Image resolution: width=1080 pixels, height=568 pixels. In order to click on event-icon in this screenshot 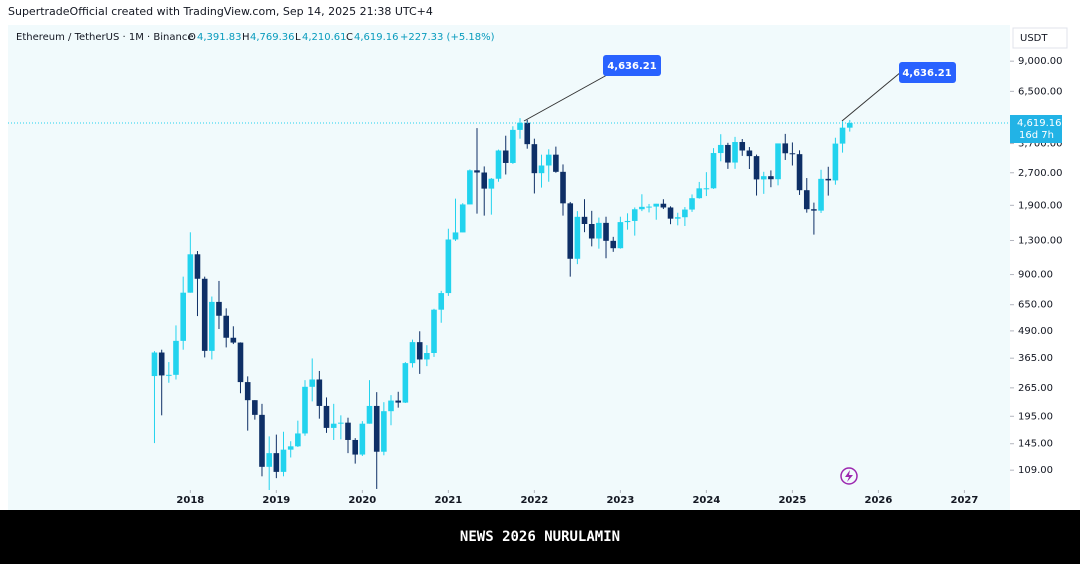, I will do `click(849, 476)`.